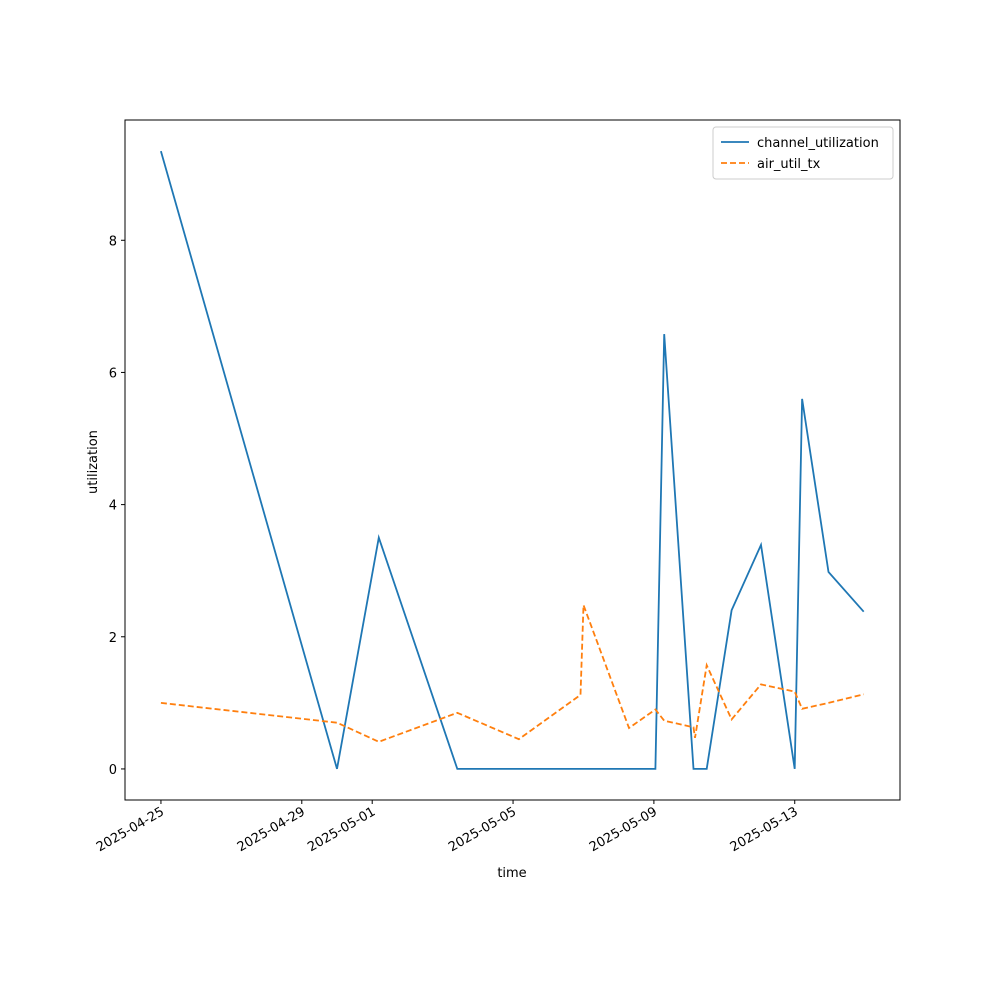  Describe the element at coordinates (482, 829) in the screenshot. I see `x-tick-label: 2025-05-05` at that location.